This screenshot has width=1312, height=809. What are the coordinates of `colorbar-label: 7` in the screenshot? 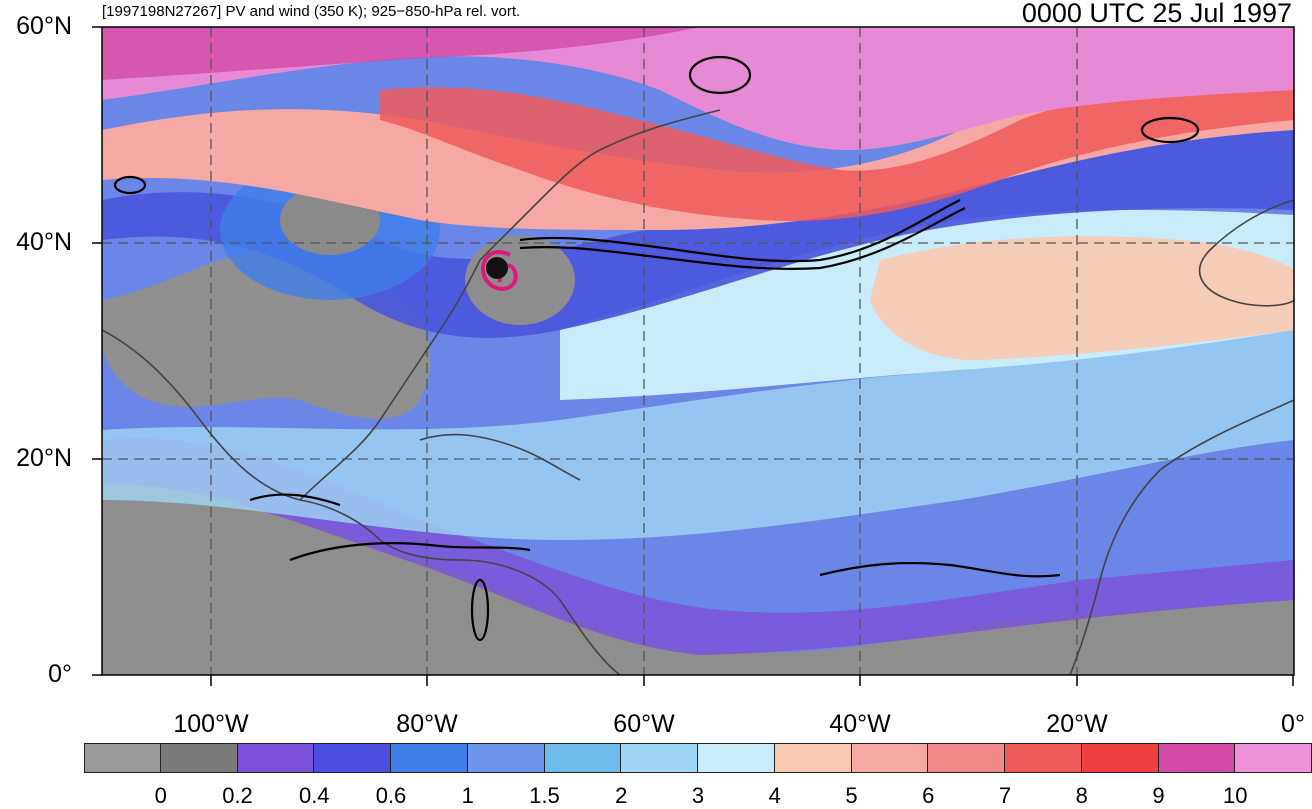 It's located at (1005, 795).